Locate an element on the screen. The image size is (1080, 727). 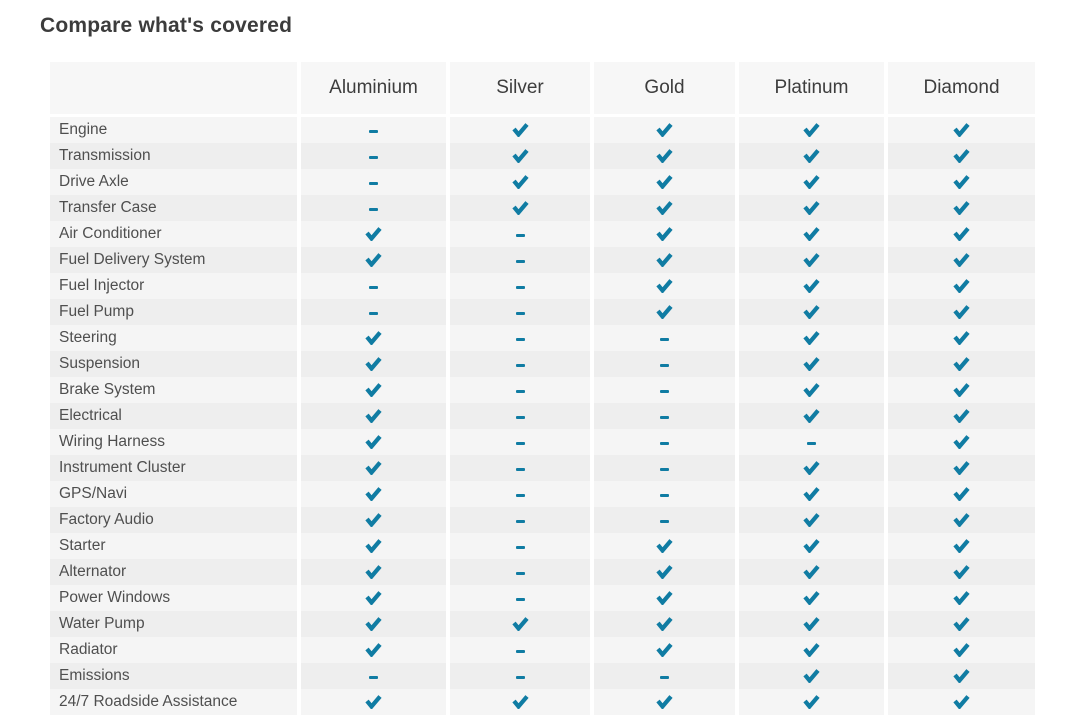
row-label: Brake System is located at coordinates (173, 390).